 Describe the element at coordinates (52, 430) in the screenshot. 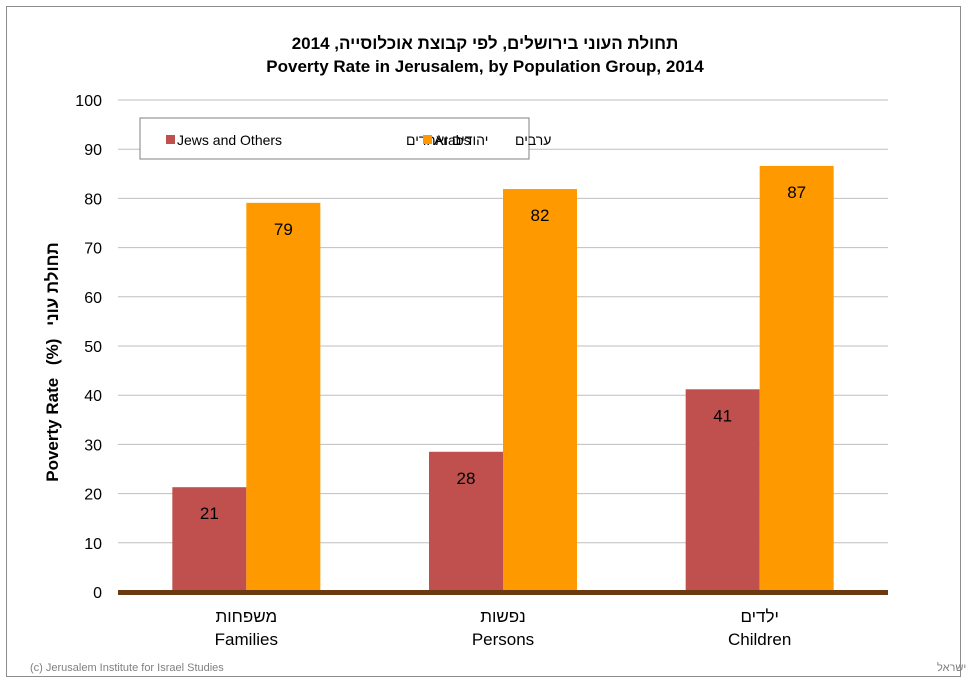

I see `y-axis-label-en: Poverty Rate` at that location.